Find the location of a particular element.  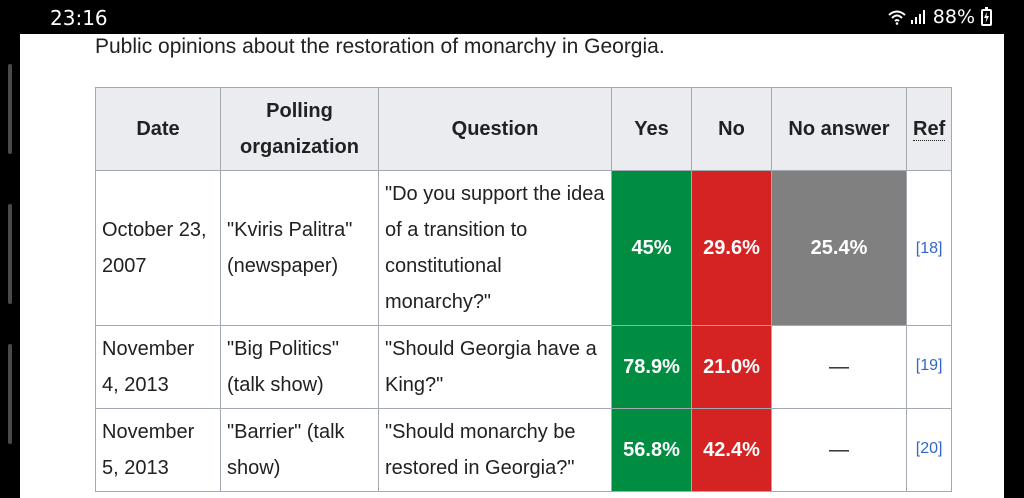

cell-ref: [18] is located at coordinates (929, 248).